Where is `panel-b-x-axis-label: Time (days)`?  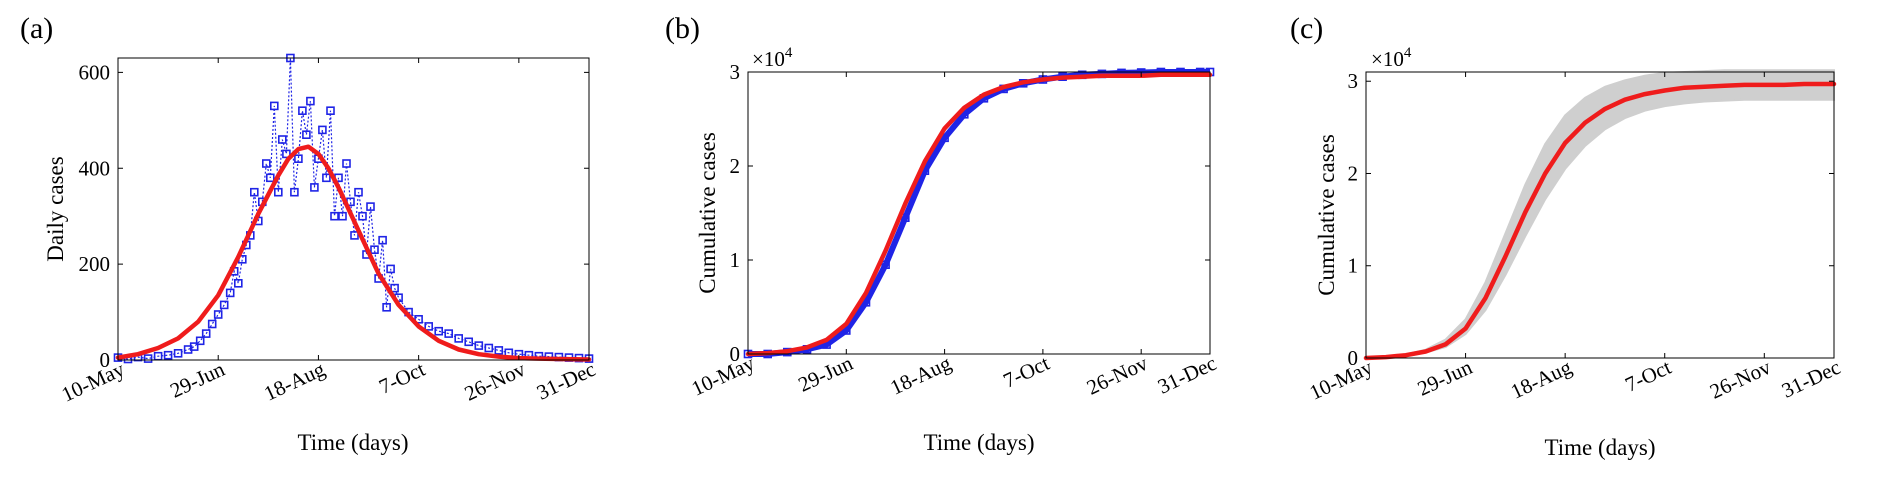 panel-b-x-axis-label: Time (days) is located at coordinates (979, 442).